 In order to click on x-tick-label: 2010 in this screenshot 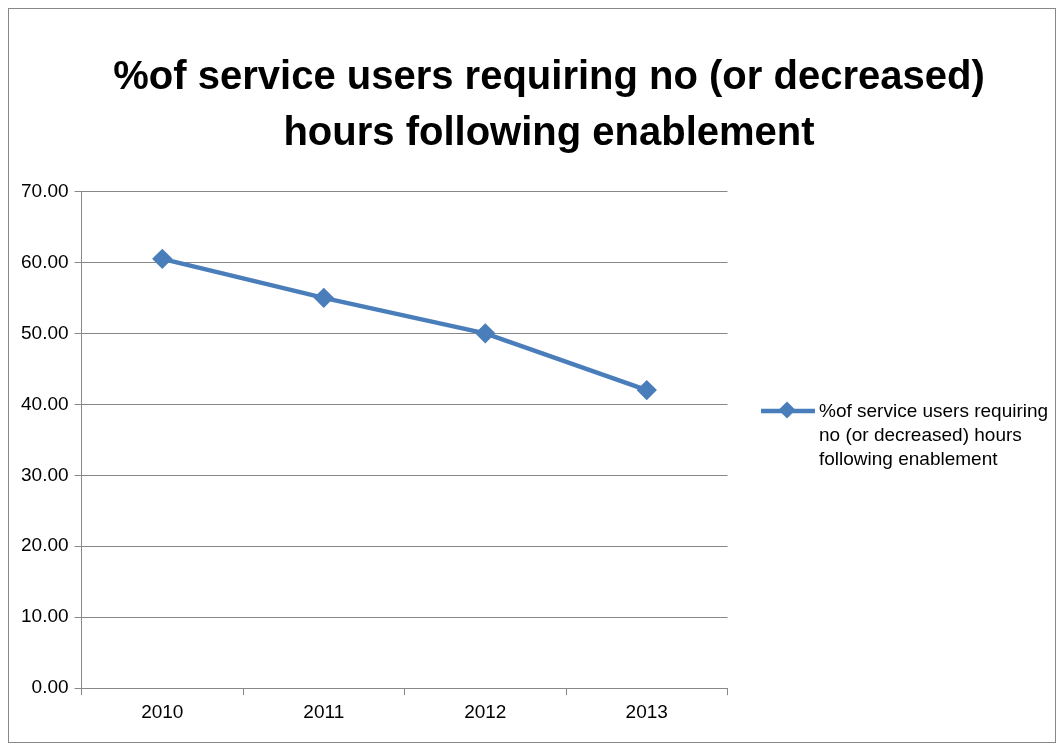, I will do `click(162, 711)`.